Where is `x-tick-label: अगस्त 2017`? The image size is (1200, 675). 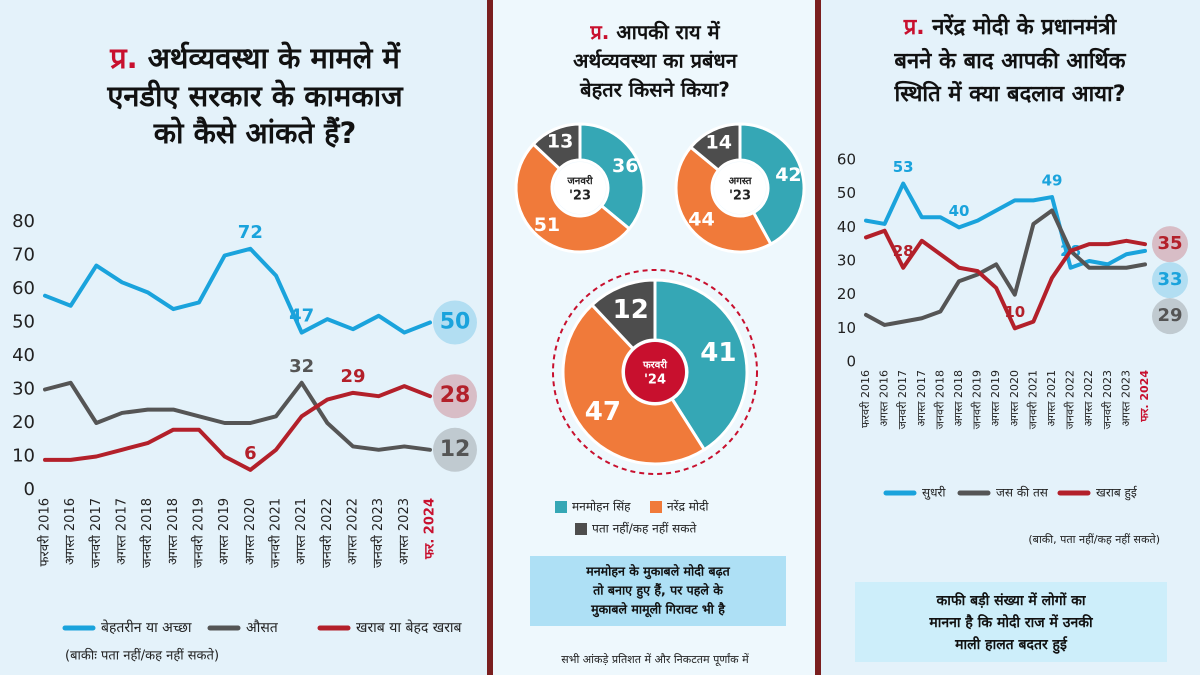 x-tick-label: अगस्त 2017 is located at coordinates (921, 398).